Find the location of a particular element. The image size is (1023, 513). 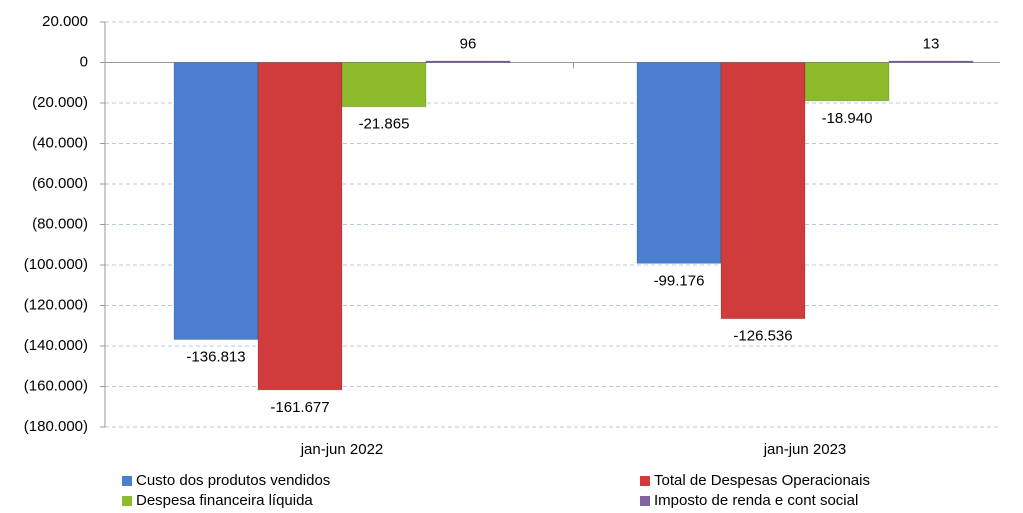

data-label: -18.940 is located at coordinates (847, 118).